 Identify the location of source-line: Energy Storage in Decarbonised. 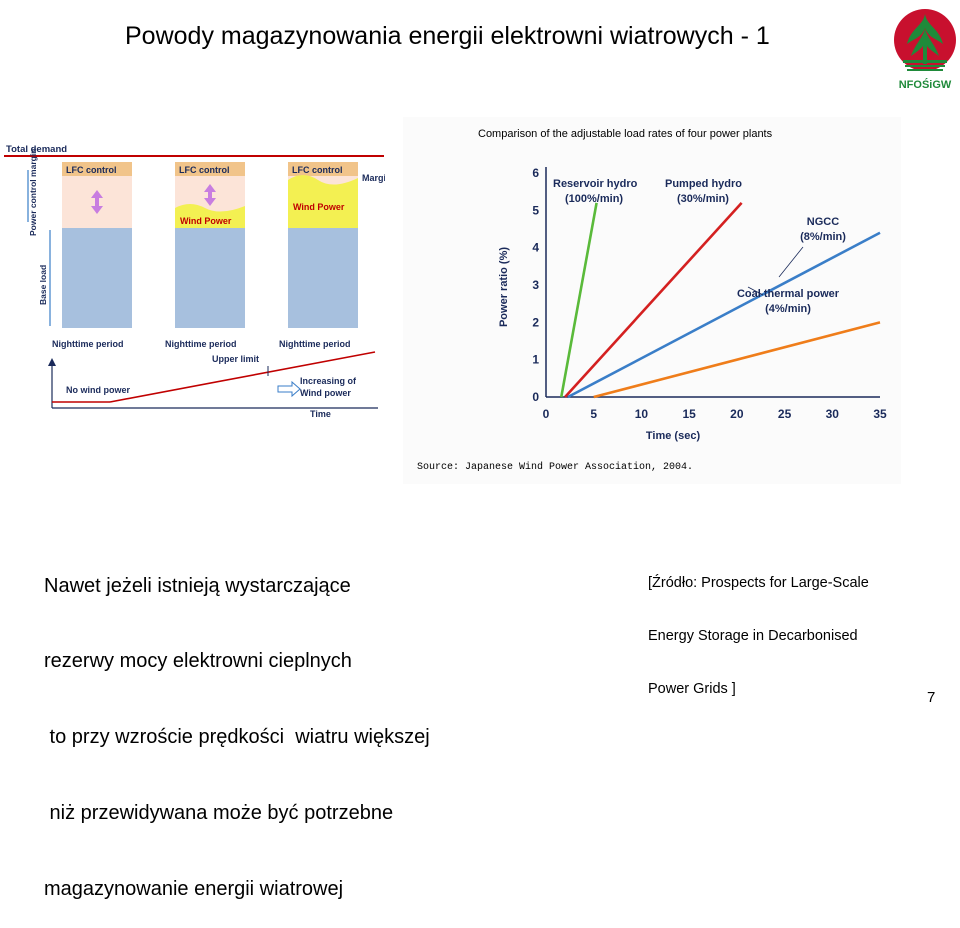
(753, 635).